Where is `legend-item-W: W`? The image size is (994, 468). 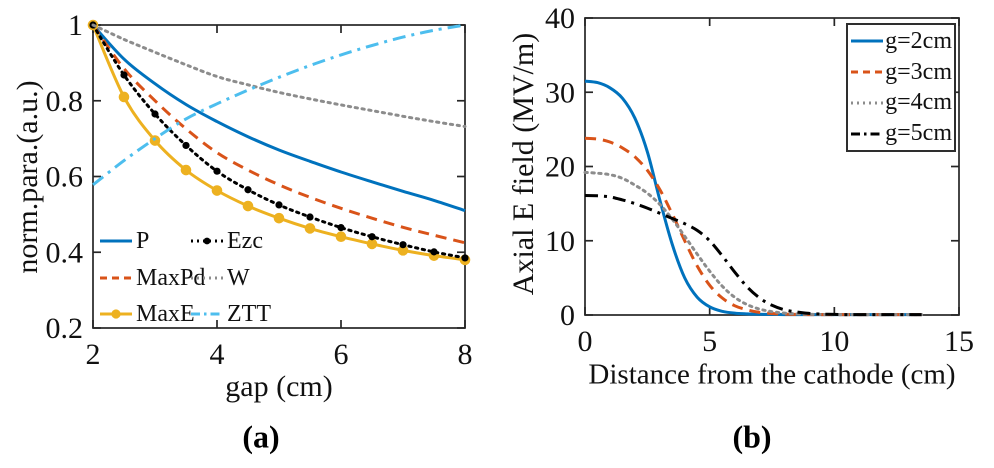 legend-item-W: W is located at coordinates (220, 278).